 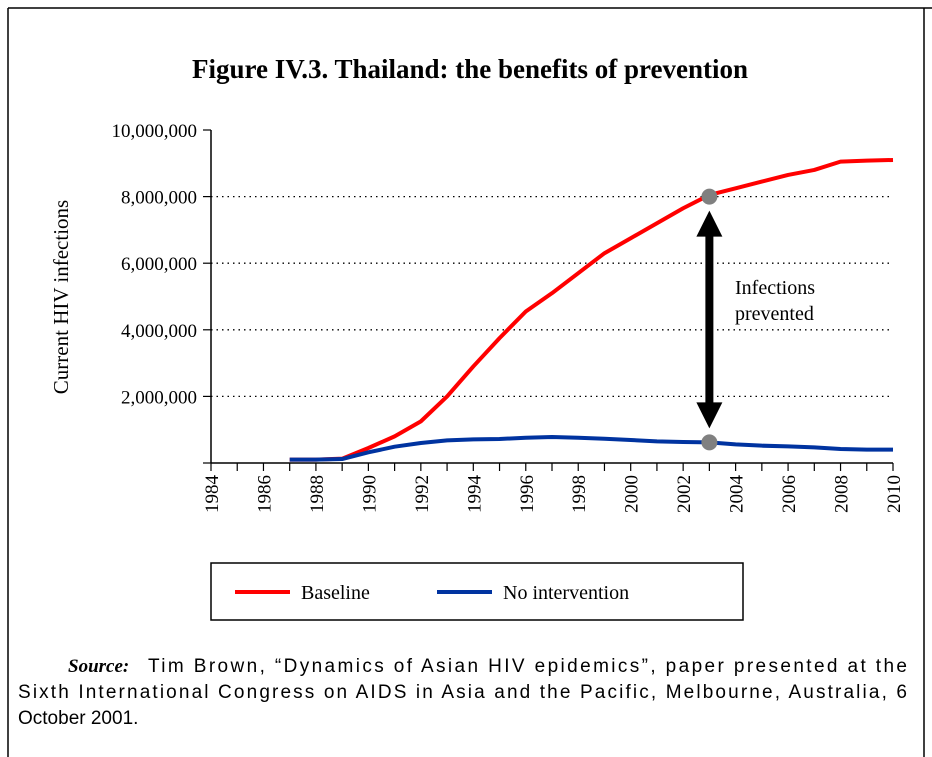 What do you see at coordinates (61, 297) in the screenshot?
I see `y-axis-label: Current HIV infections` at bounding box center [61, 297].